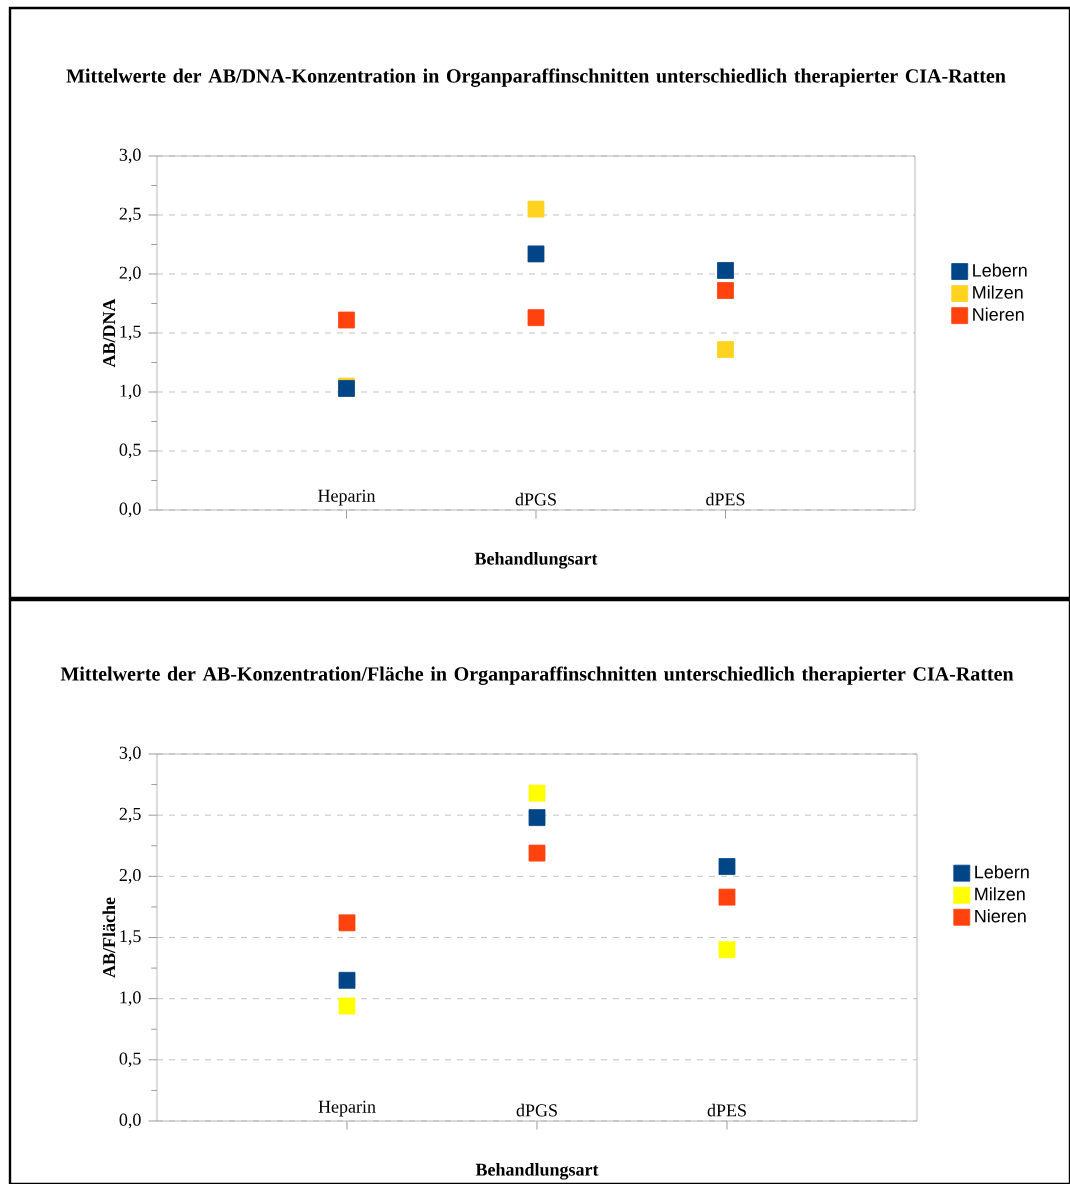 This screenshot has width=1070, height=1184. What do you see at coordinates (109, 937) in the screenshot?
I see `y-axis-title: AB/Fläche` at bounding box center [109, 937].